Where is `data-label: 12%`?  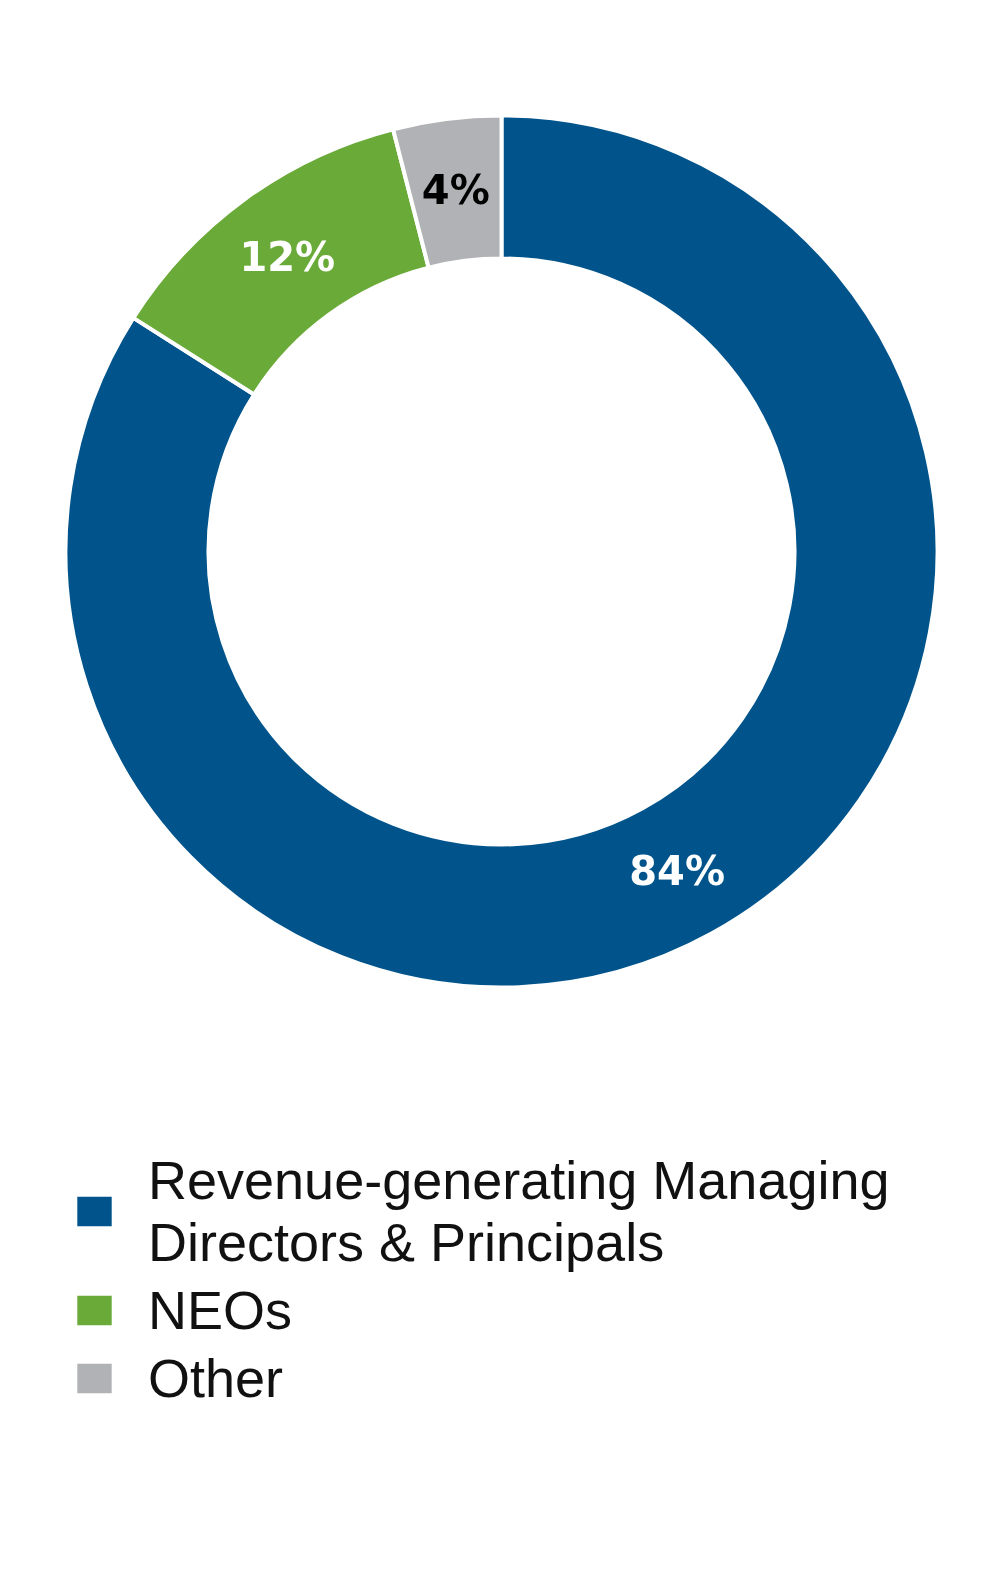 data-label: 12% is located at coordinates (287, 256).